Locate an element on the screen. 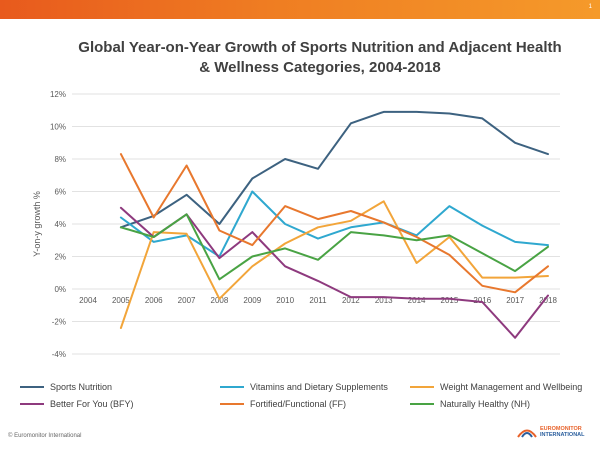 This screenshot has height=450, width=600. x-tick-label: 2018 is located at coordinates (548, 300).